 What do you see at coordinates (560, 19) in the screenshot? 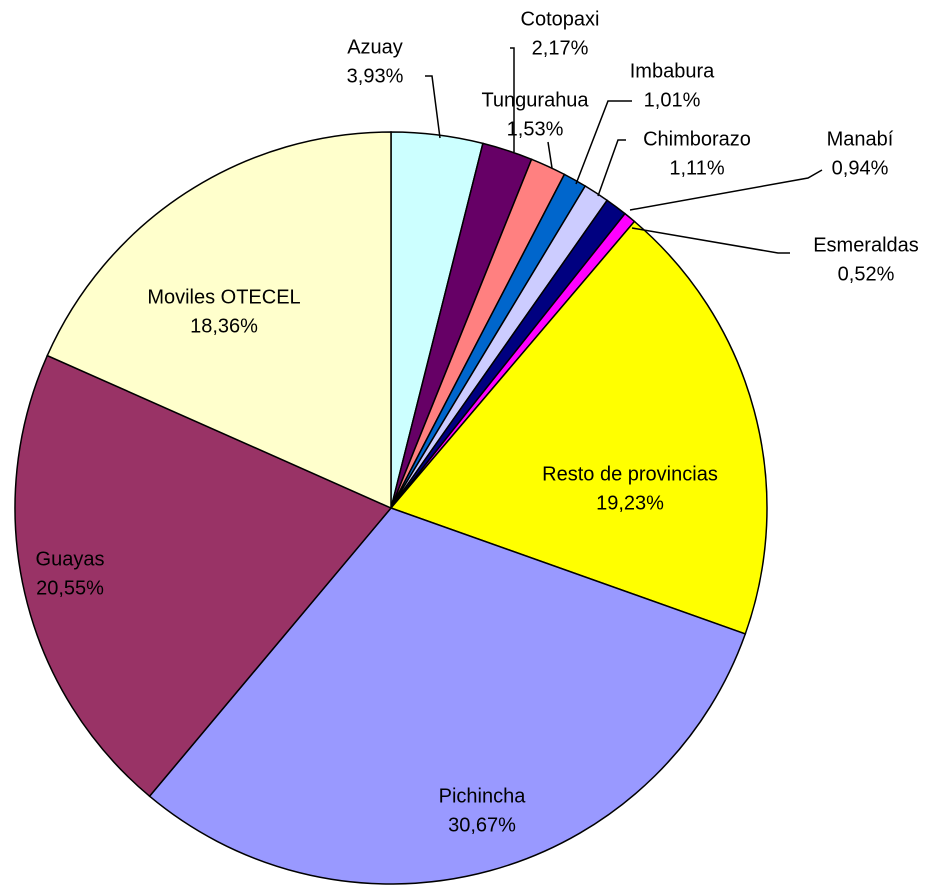
I see `slice-label: Cotopaxi` at bounding box center [560, 19].